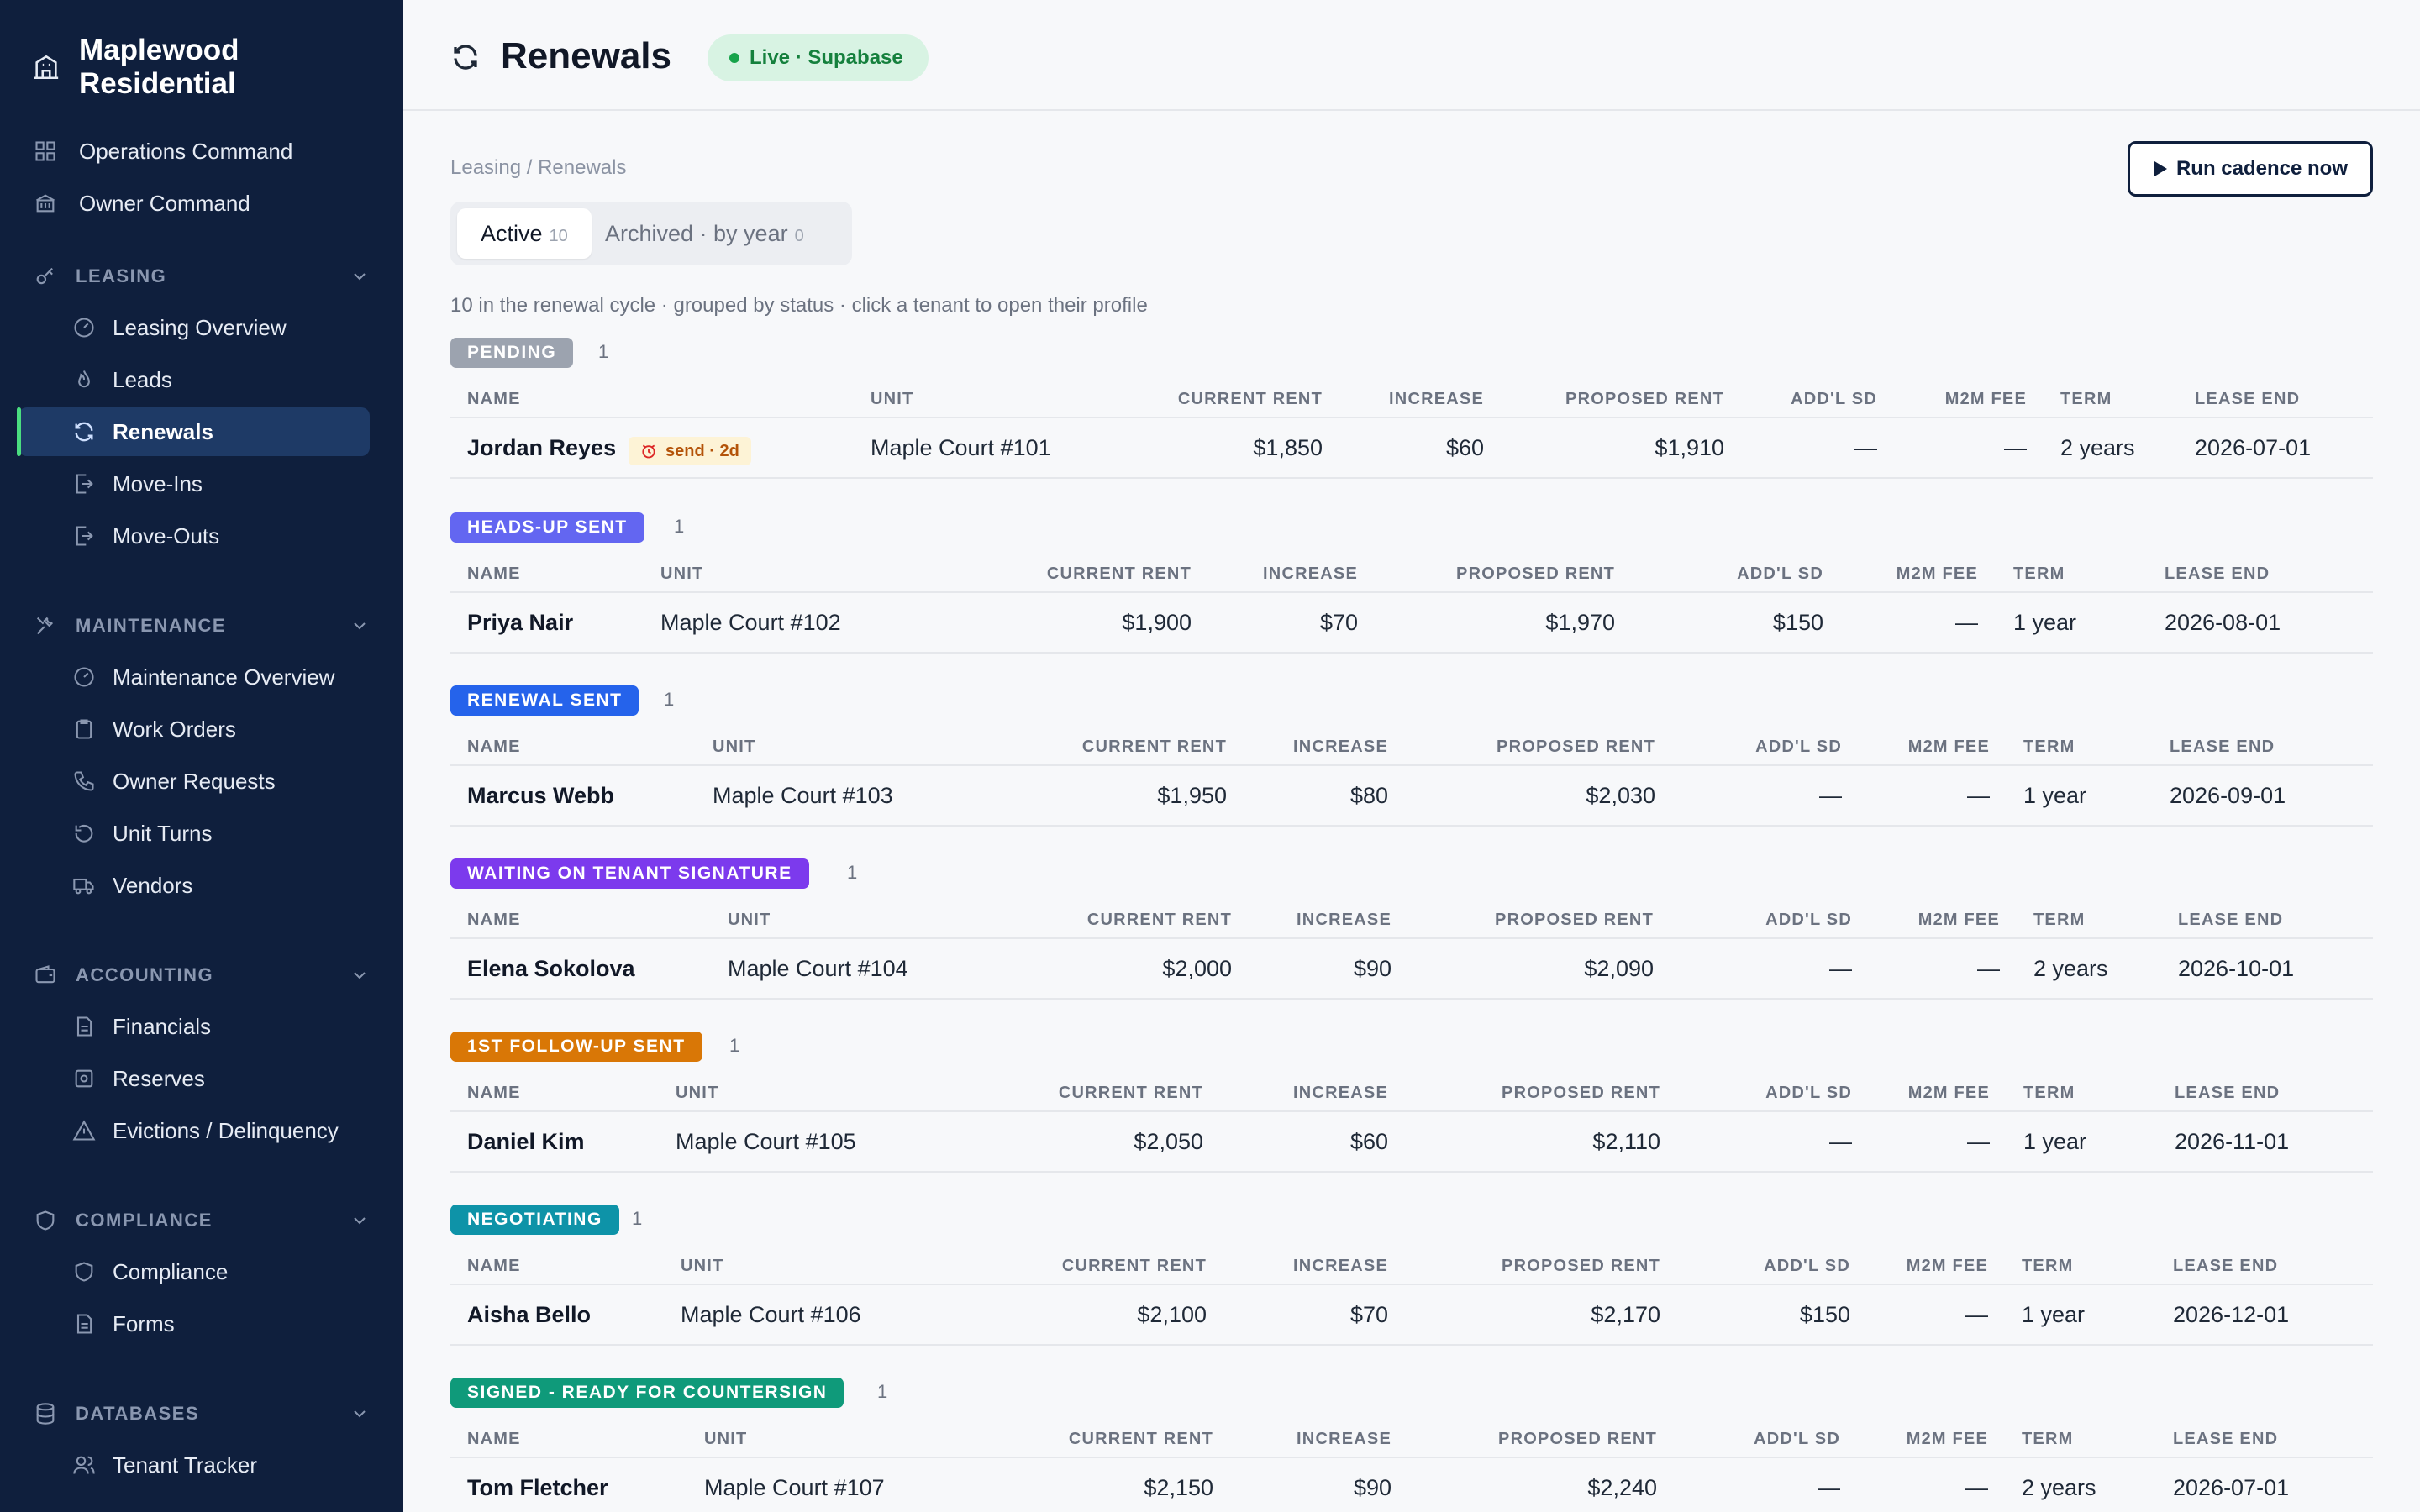 This screenshot has height=1512, width=2420. I want to click on run-cadence-button: Run cadence now, so click(2250, 169).